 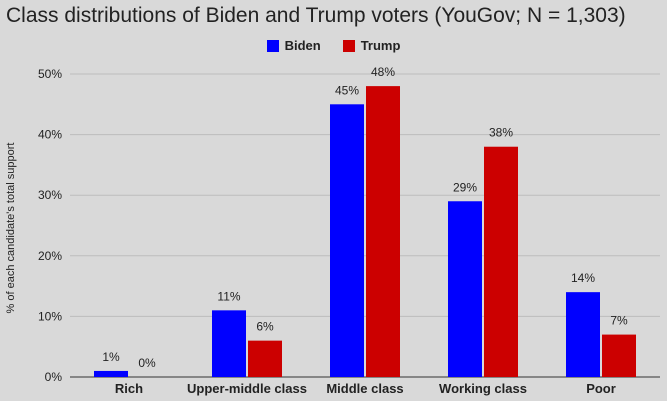 I want to click on y-axis-ticks: 0% 10% 20% 30% 40% 50%, so click(x=50, y=225).